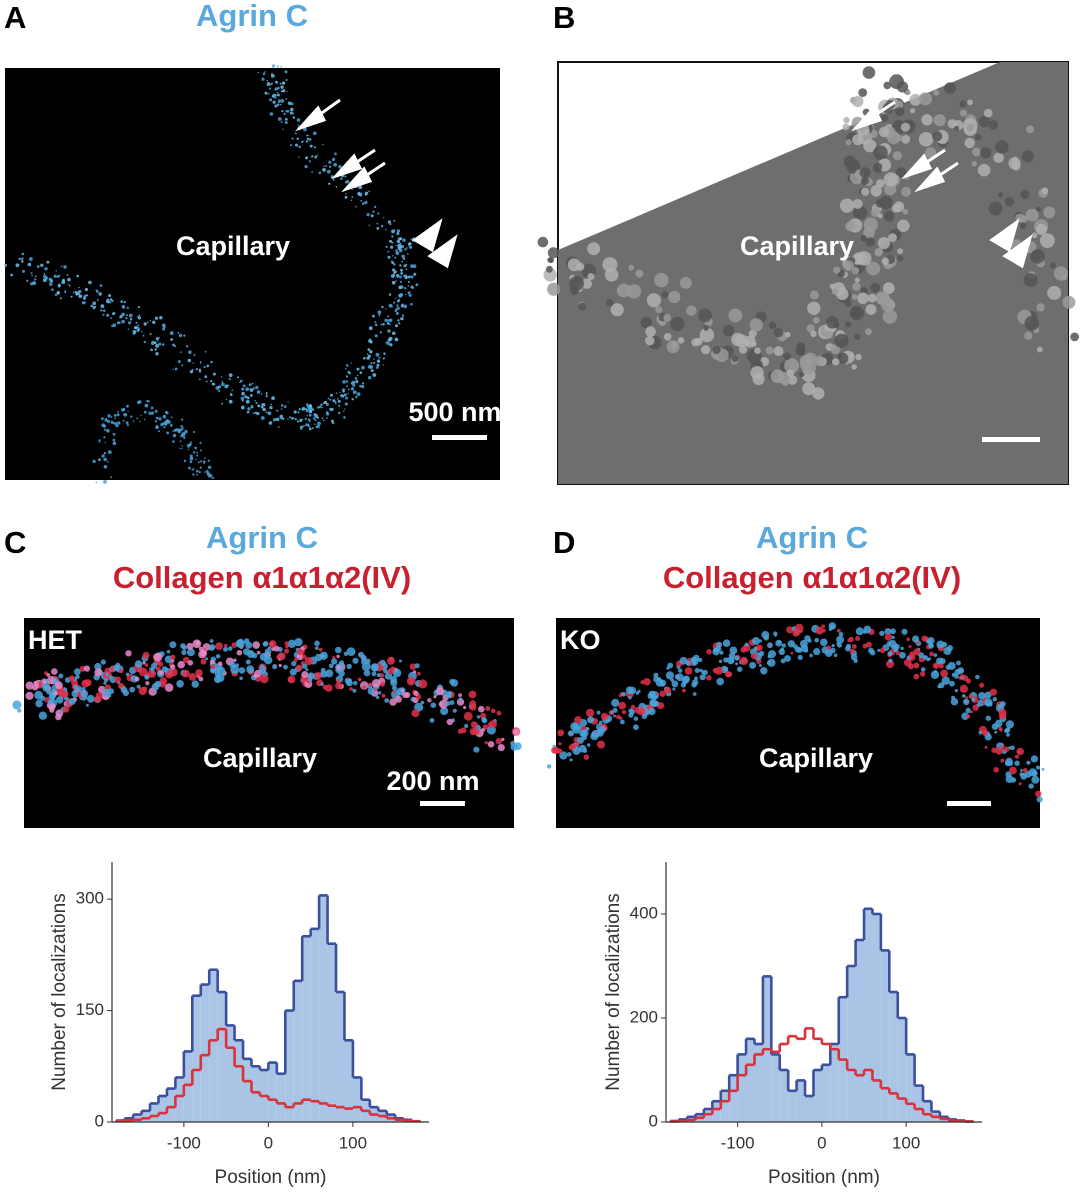  What do you see at coordinates (454, 412) in the screenshot?
I see `scale-label: 500 nm` at bounding box center [454, 412].